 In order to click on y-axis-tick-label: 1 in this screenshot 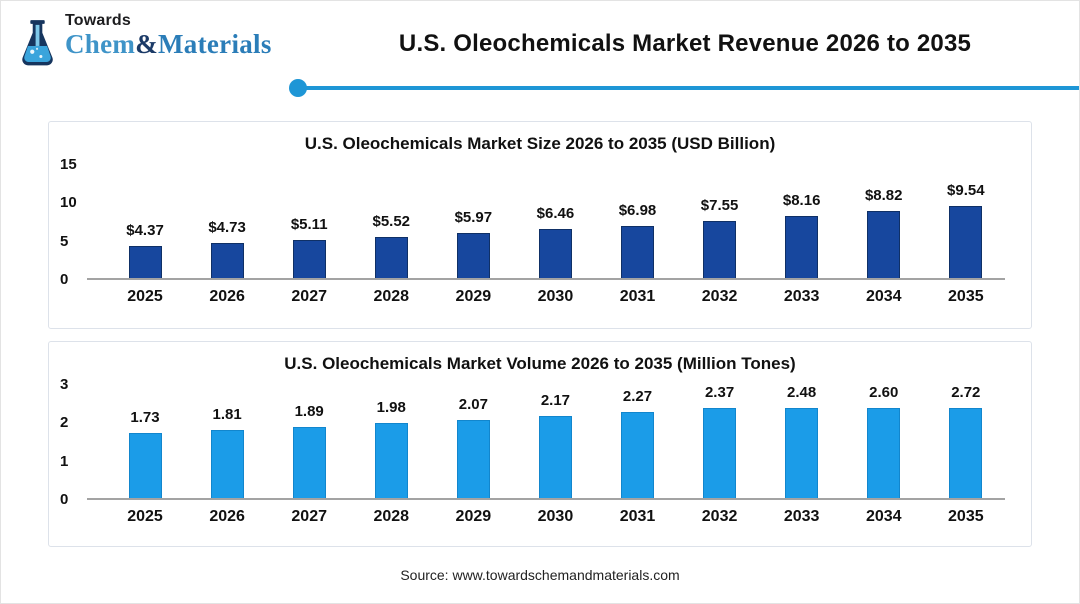, I will do `click(64, 461)`.